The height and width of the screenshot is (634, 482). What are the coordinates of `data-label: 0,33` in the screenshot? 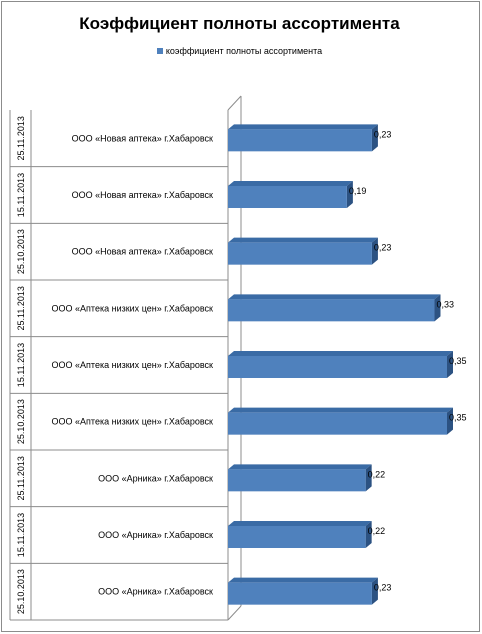 It's located at (445, 304).